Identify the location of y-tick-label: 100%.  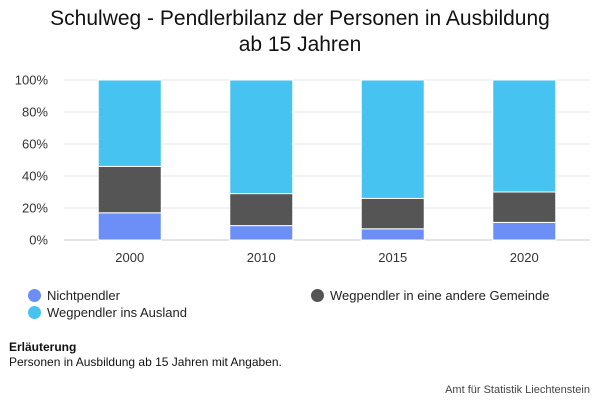
(32, 80).